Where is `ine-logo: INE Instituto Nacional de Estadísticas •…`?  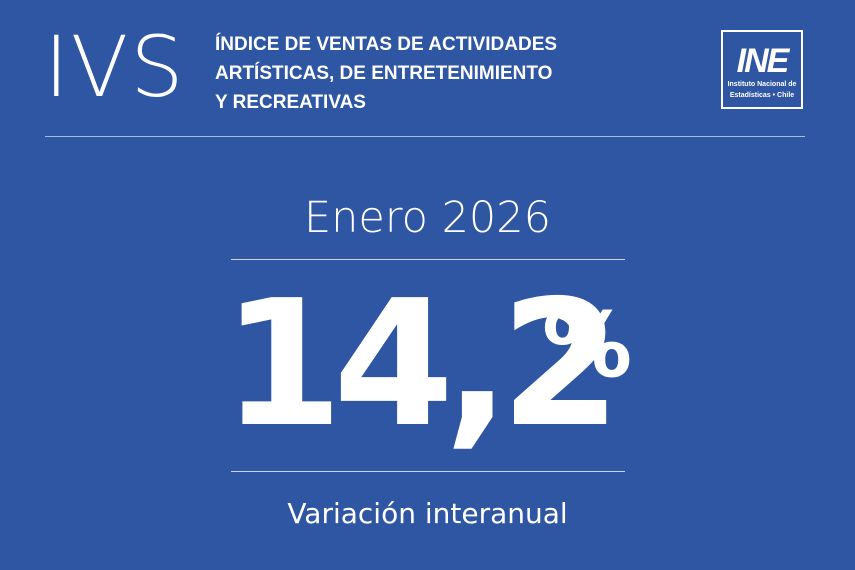
ine-logo: INE Instituto Nacional de Estadísticas •… is located at coordinates (762, 69).